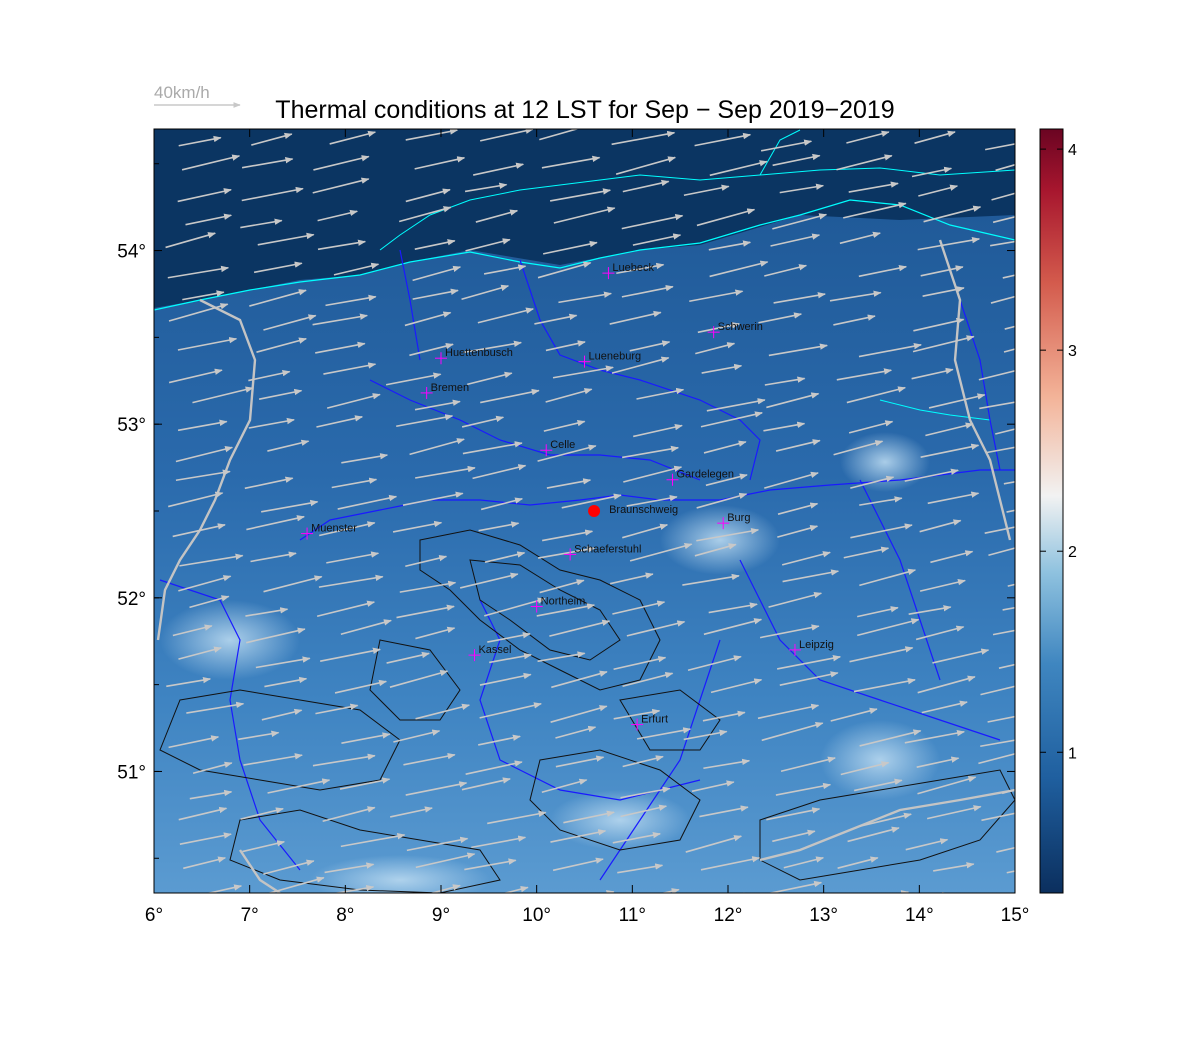 This screenshot has width=1200, height=1050. I want to click on city-huettenbusch: Huettenbusch, so click(474, 356).